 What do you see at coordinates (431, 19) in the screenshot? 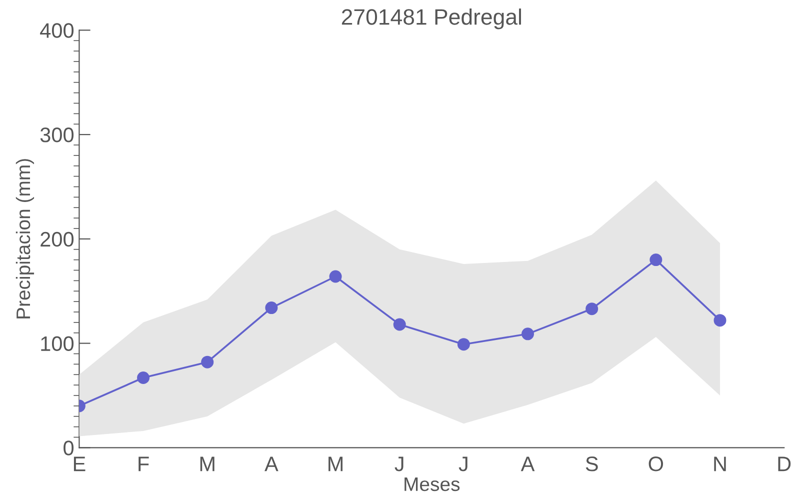
I see `chart-title: 2701481 Pedregal` at bounding box center [431, 19].